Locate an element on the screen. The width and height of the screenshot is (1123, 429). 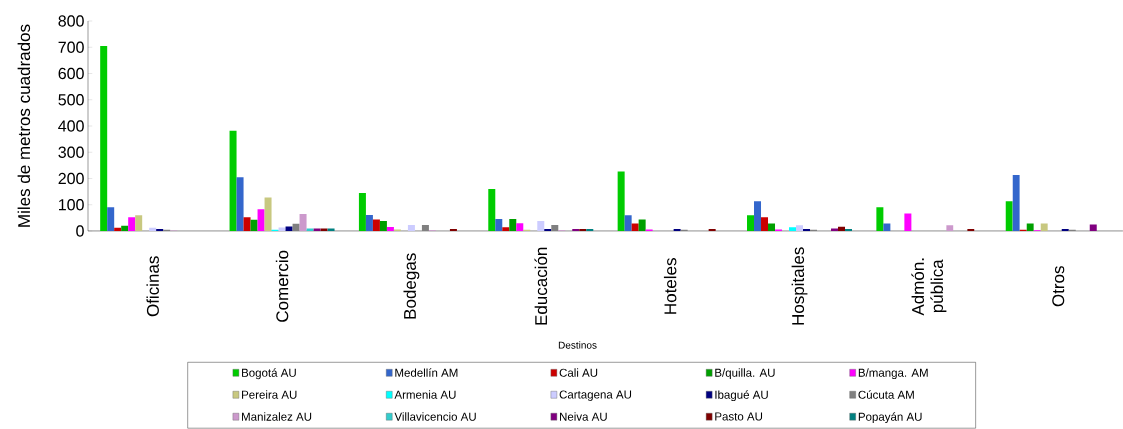
legend-label: Villavicencio AU is located at coordinates (435, 416).